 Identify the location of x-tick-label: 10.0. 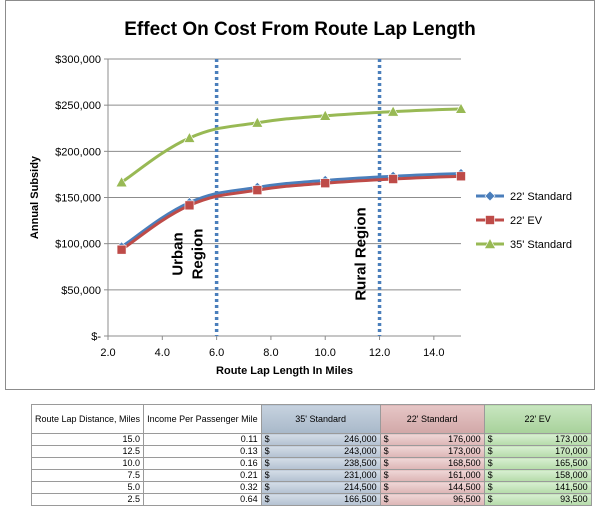
(325, 353).